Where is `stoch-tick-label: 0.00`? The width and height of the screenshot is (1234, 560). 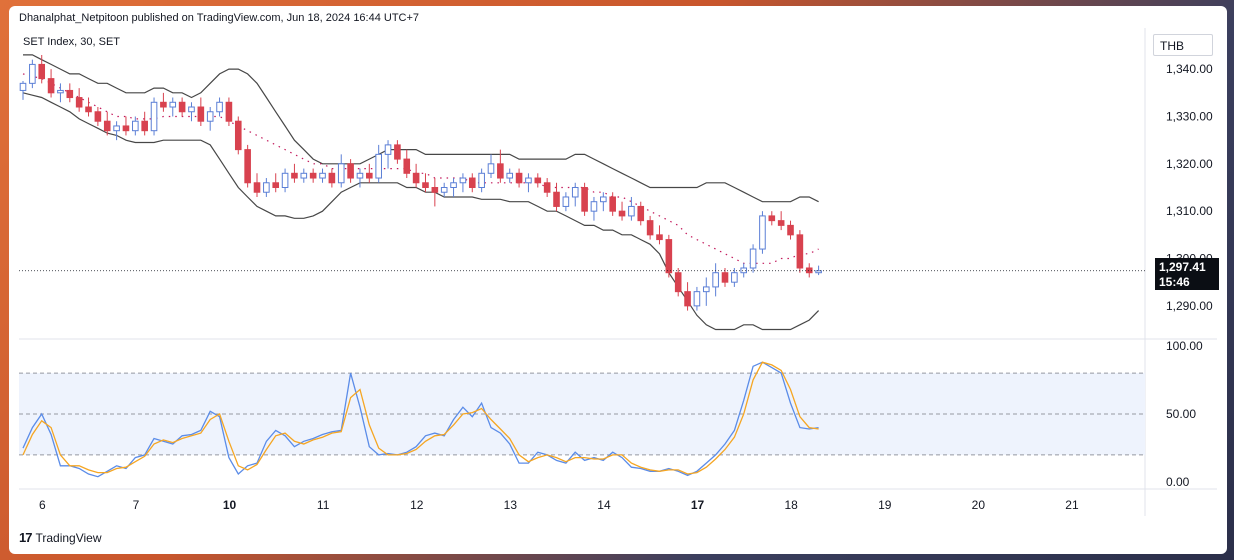 stoch-tick-label: 0.00 is located at coordinates (1178, 482).